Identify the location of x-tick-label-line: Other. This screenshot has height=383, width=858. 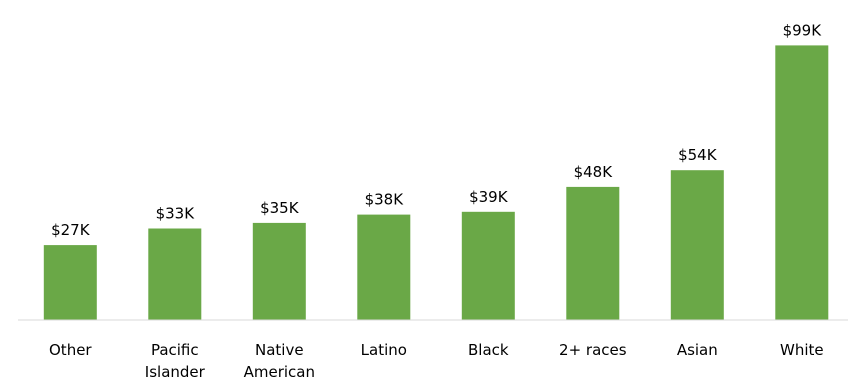
(70, 350).